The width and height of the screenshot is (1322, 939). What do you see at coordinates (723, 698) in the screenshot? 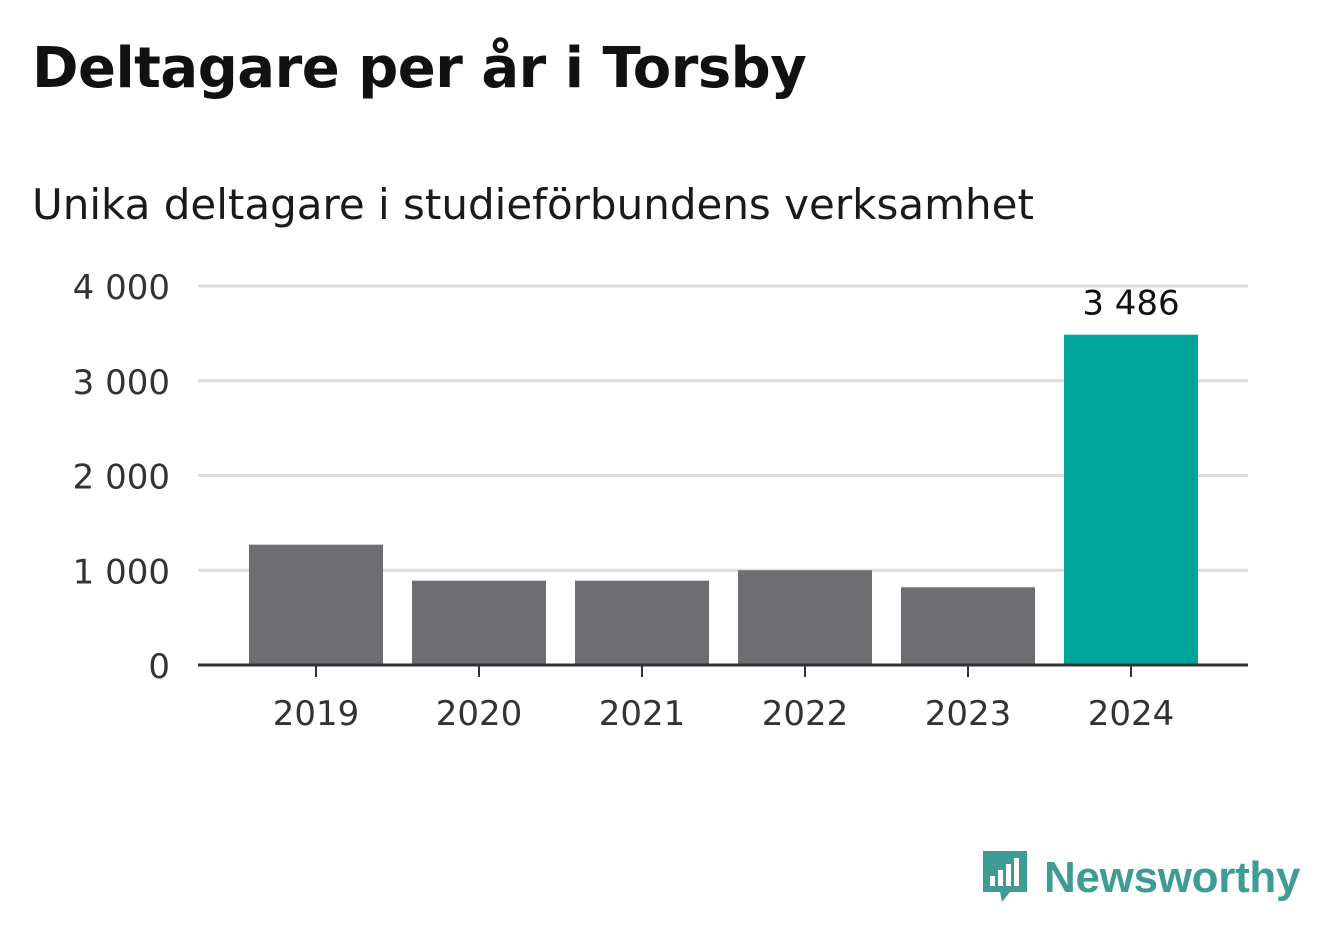
I see `x-axis: 2019 2020 2021 2022 2023 2024` at bounding box center [723, 698].